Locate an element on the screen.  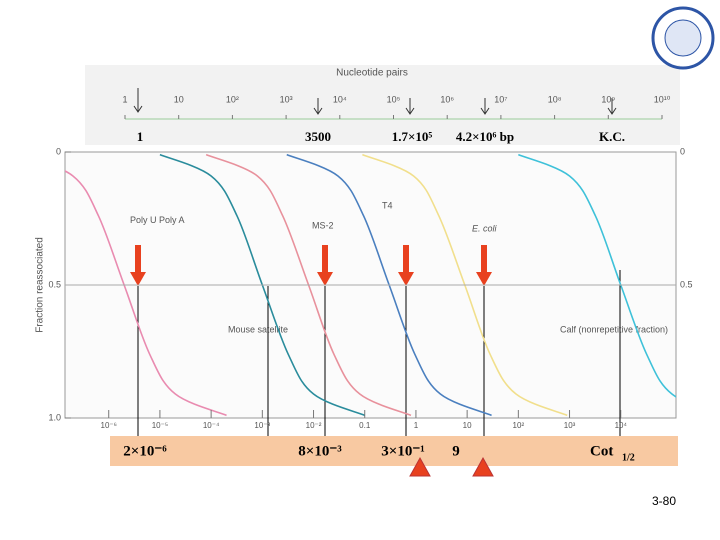
curve-label-line: Poly U Poly A is located at coordinates (157, 220).